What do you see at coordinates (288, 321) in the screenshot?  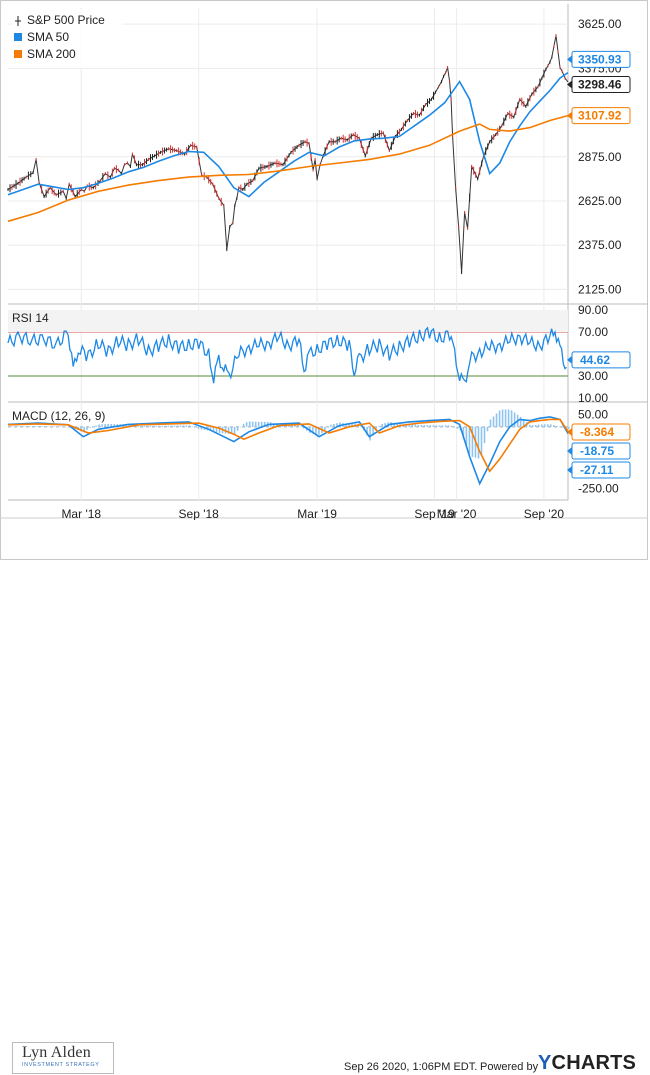 I see `rsi-overbought-band` at bounding box center [288, 321].